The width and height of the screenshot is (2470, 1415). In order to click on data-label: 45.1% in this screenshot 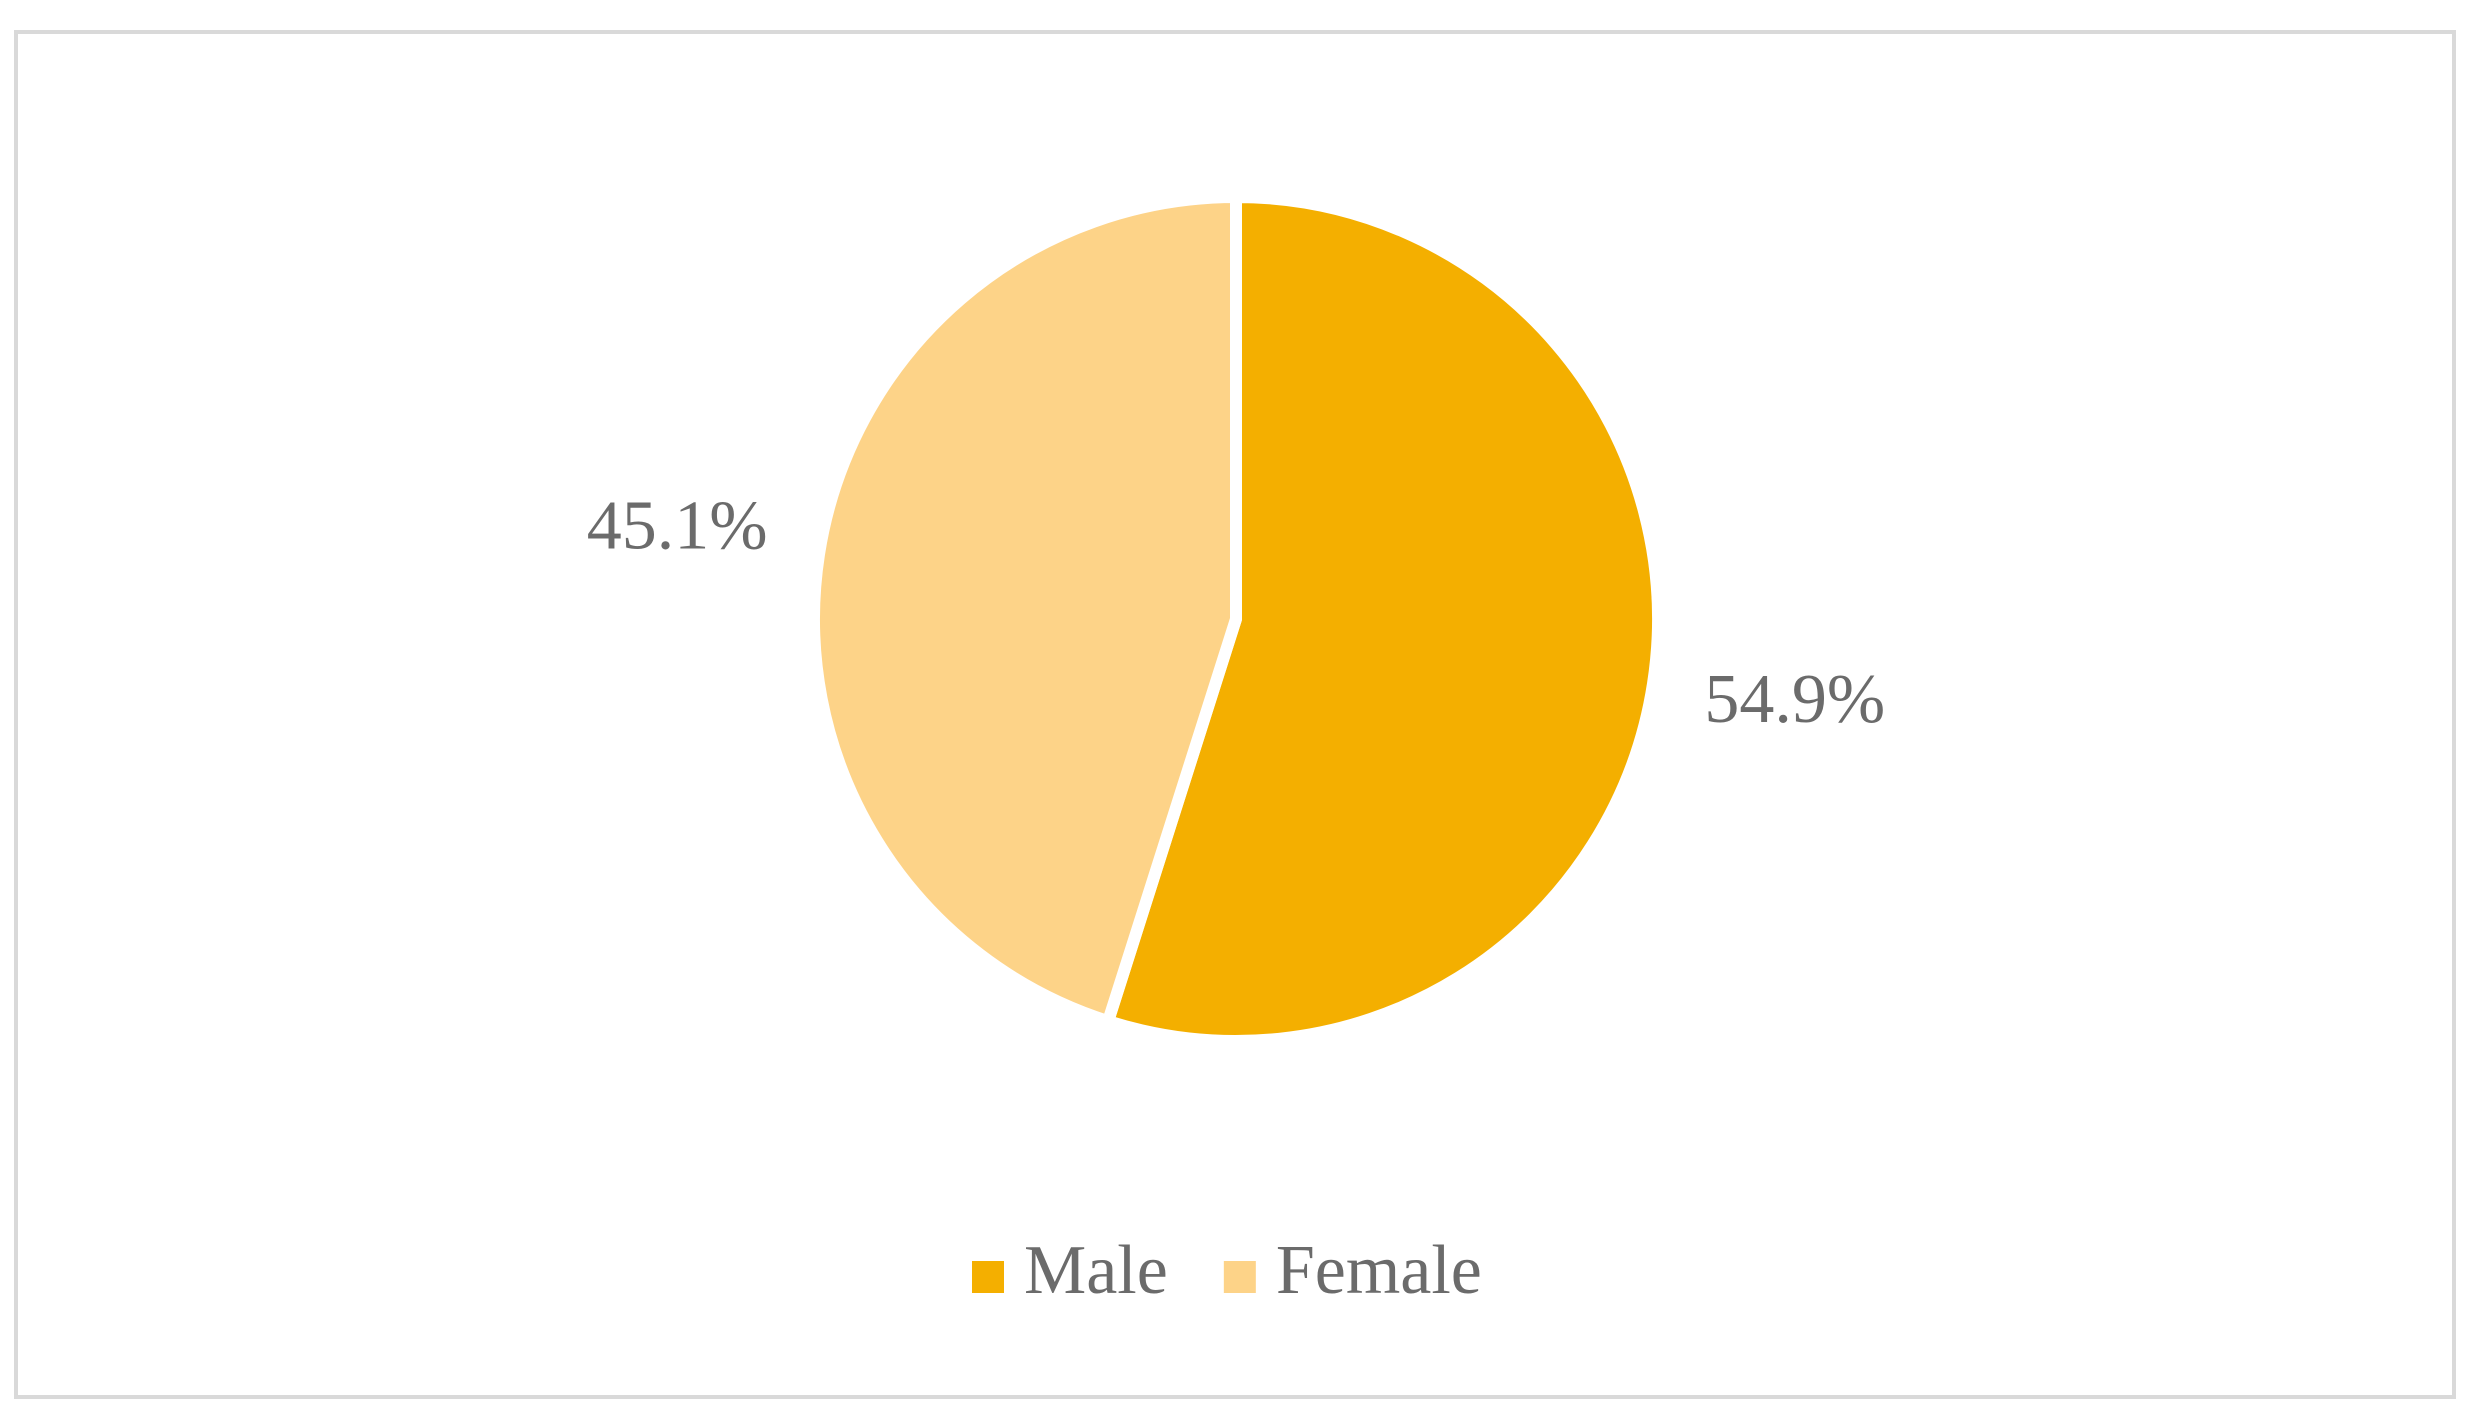, I will do `click(677, 525)`.